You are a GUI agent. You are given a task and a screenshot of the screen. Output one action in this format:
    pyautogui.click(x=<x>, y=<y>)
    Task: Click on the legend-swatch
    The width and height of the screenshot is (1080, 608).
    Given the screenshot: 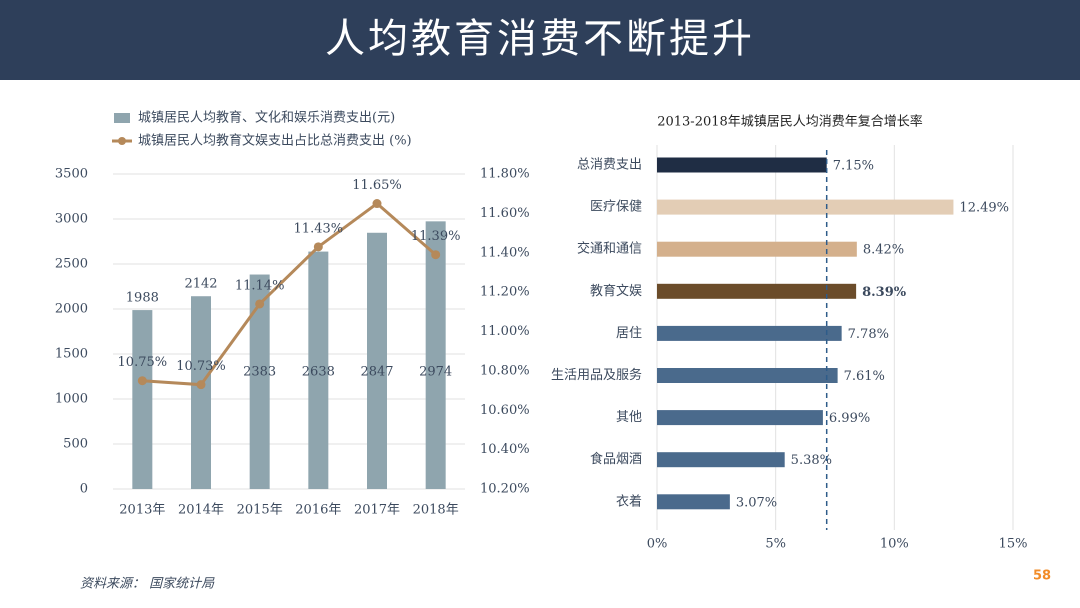 What is the action you would take?
    pyautogui.click(x=122, y=118)
    